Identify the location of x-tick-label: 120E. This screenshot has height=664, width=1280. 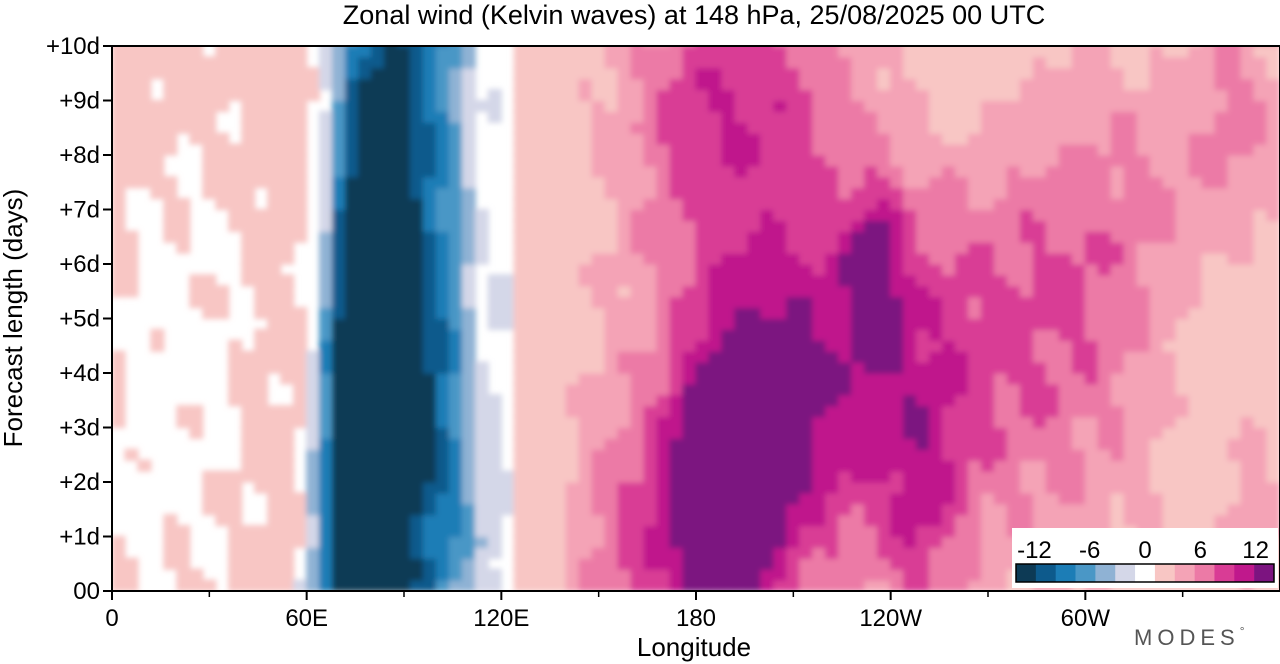
(501, 618).